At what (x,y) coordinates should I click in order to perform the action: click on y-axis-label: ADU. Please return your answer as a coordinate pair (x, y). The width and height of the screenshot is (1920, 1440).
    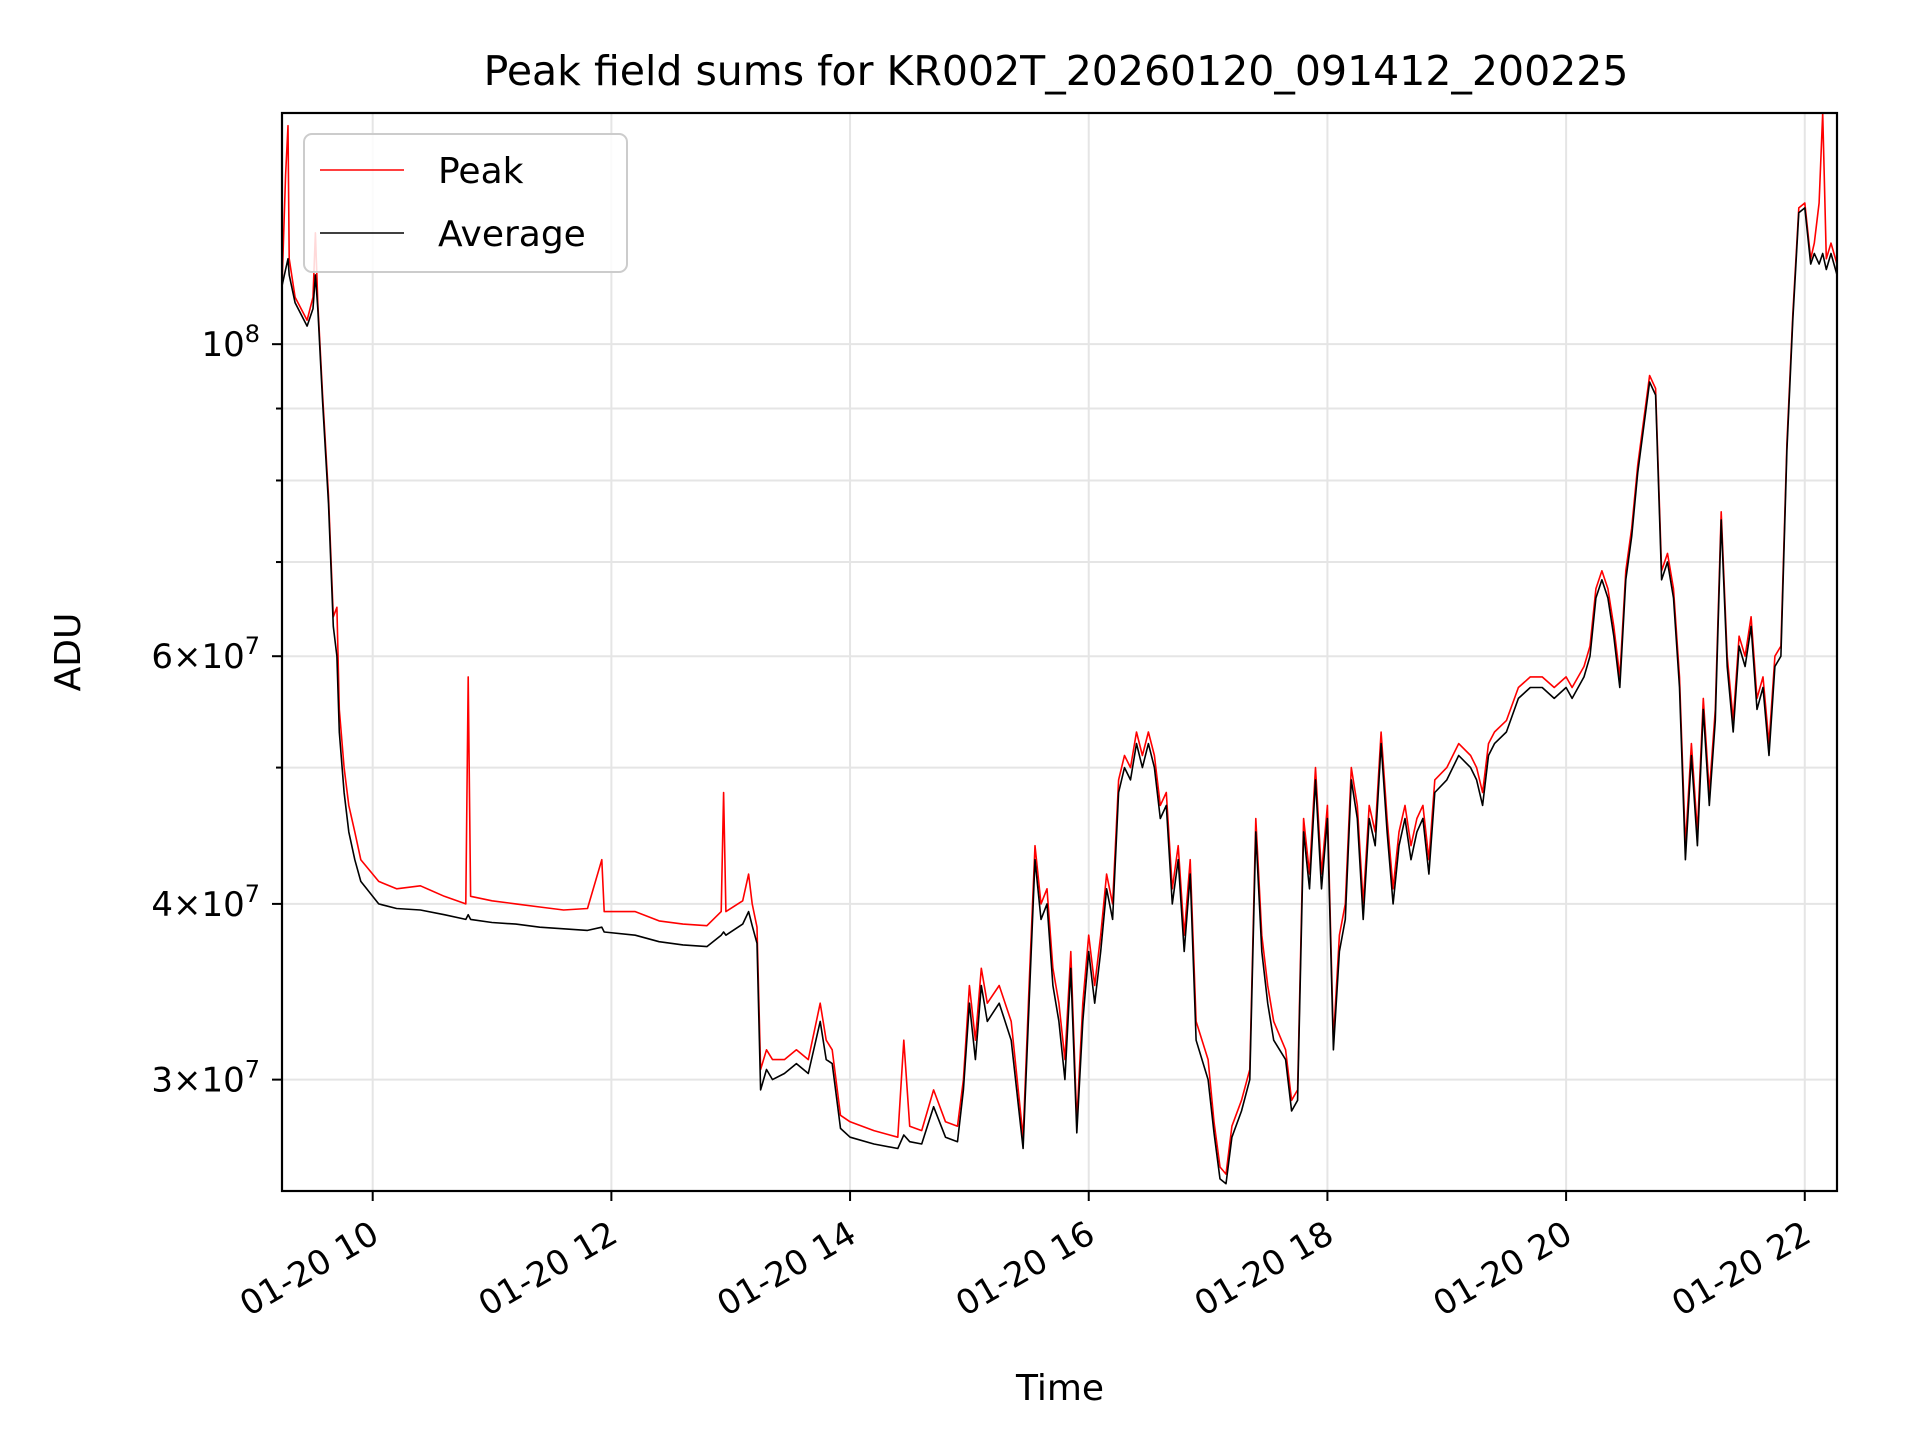
    Looking at the image, I should click on (68, 652).